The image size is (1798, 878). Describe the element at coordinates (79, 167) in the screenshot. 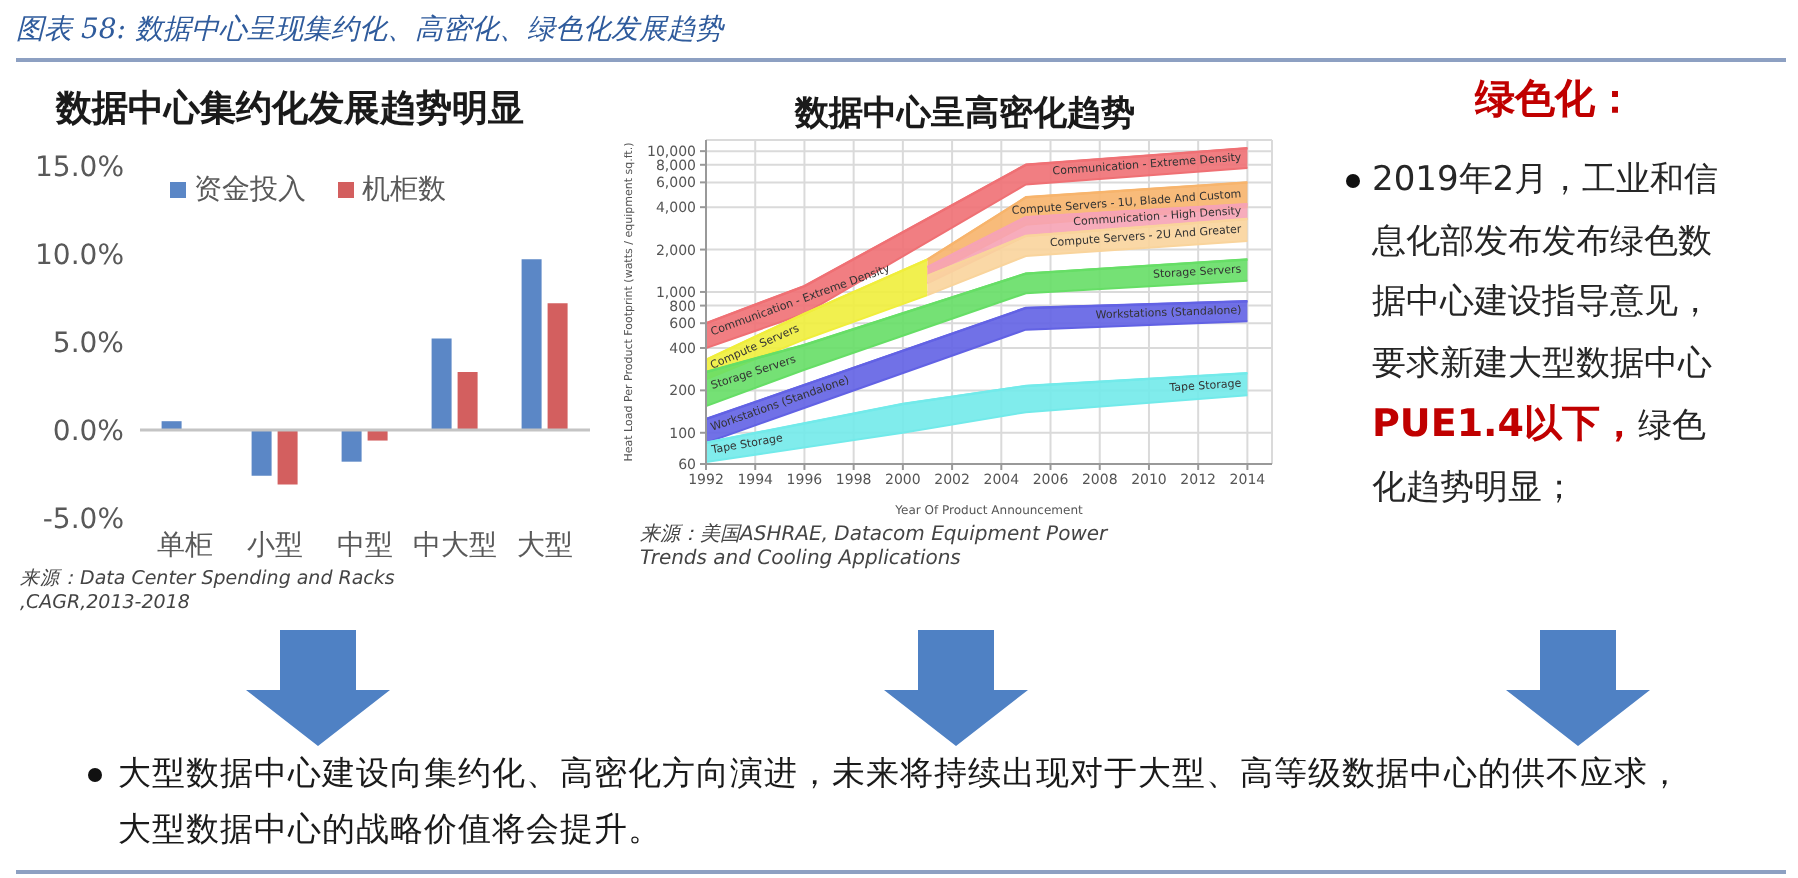

I see `y-tick-label: 15.0%` at that location.